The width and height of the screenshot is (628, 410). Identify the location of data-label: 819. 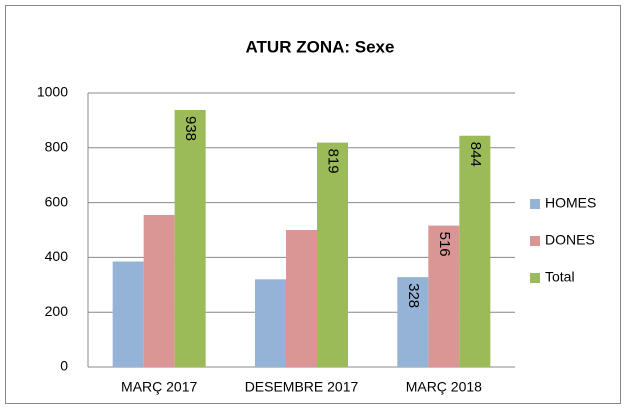
(333, 161).